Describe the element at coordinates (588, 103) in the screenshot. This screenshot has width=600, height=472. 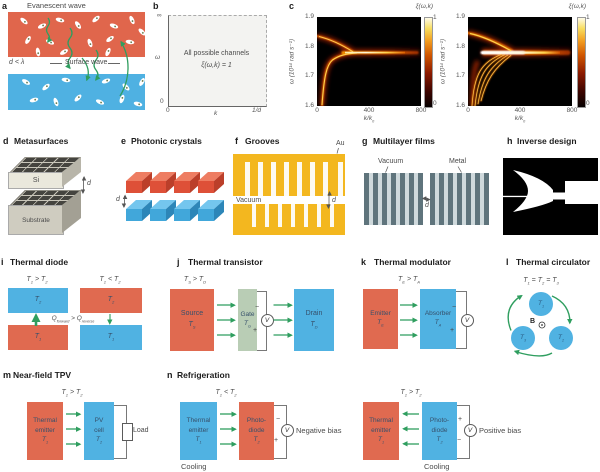
I see `colorbar-min: 0` at that location.